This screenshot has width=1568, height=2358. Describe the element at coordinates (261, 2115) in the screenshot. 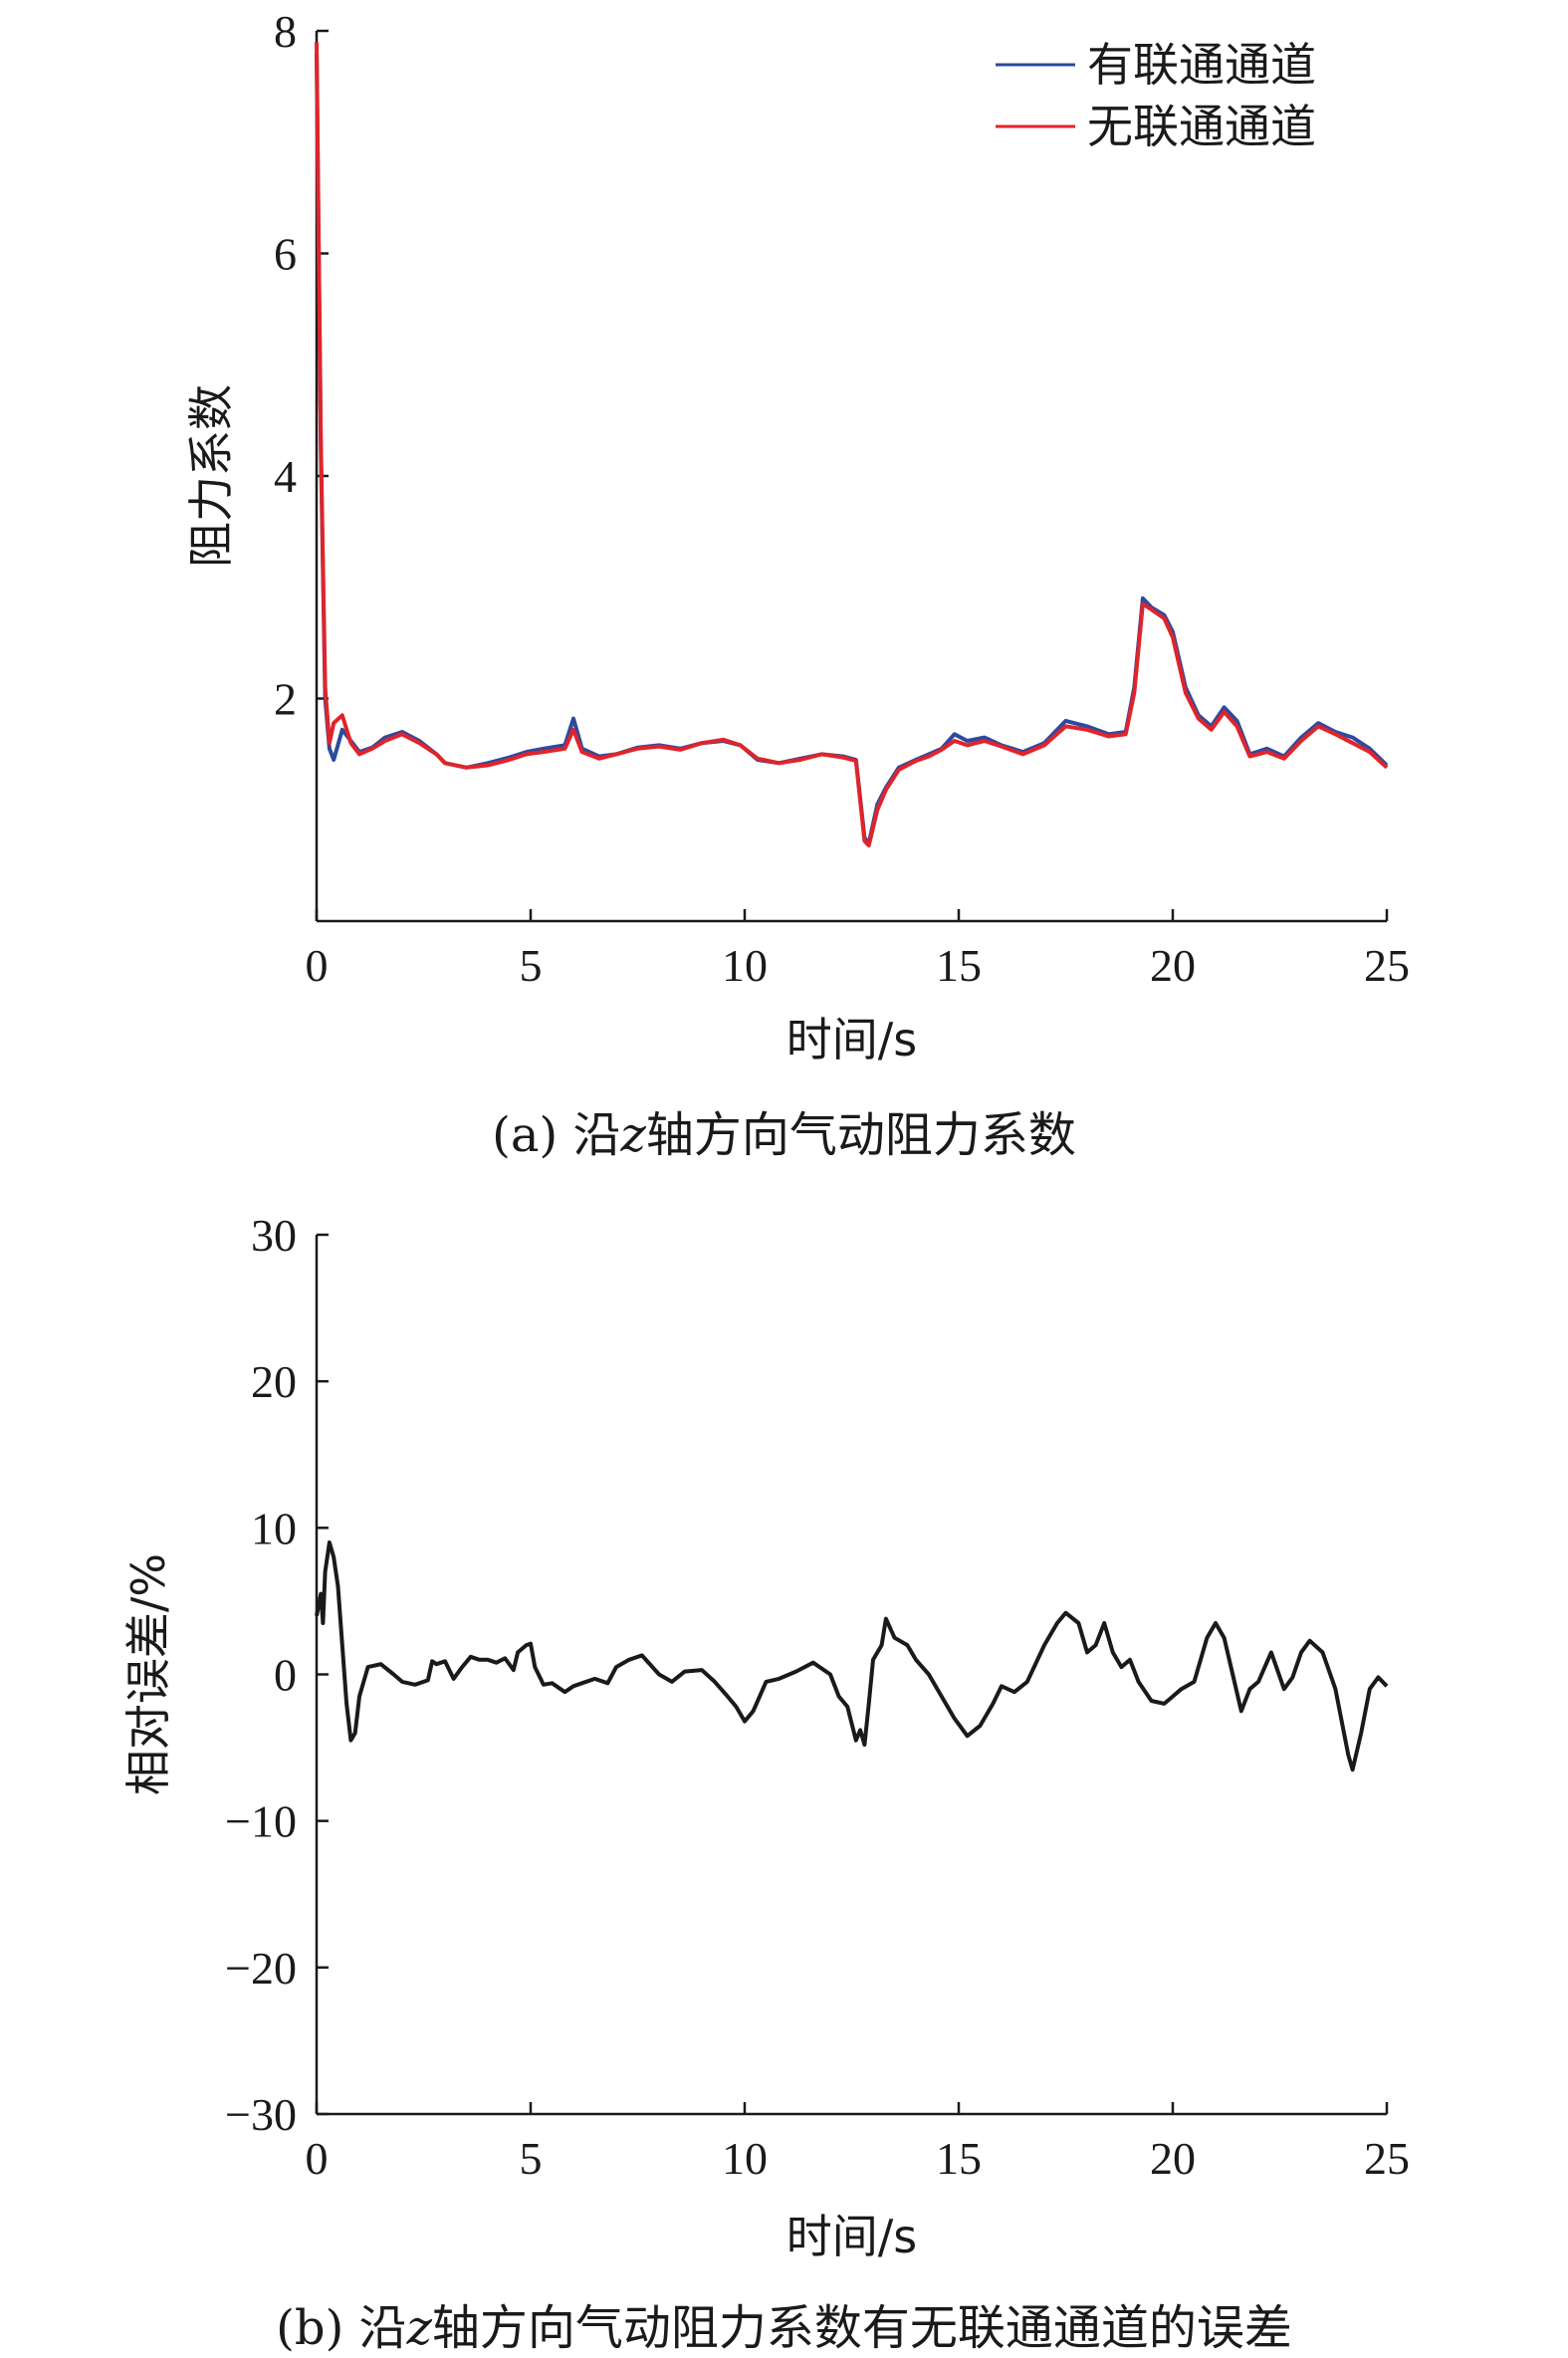

I see `y-tick-label: −30` at that location.